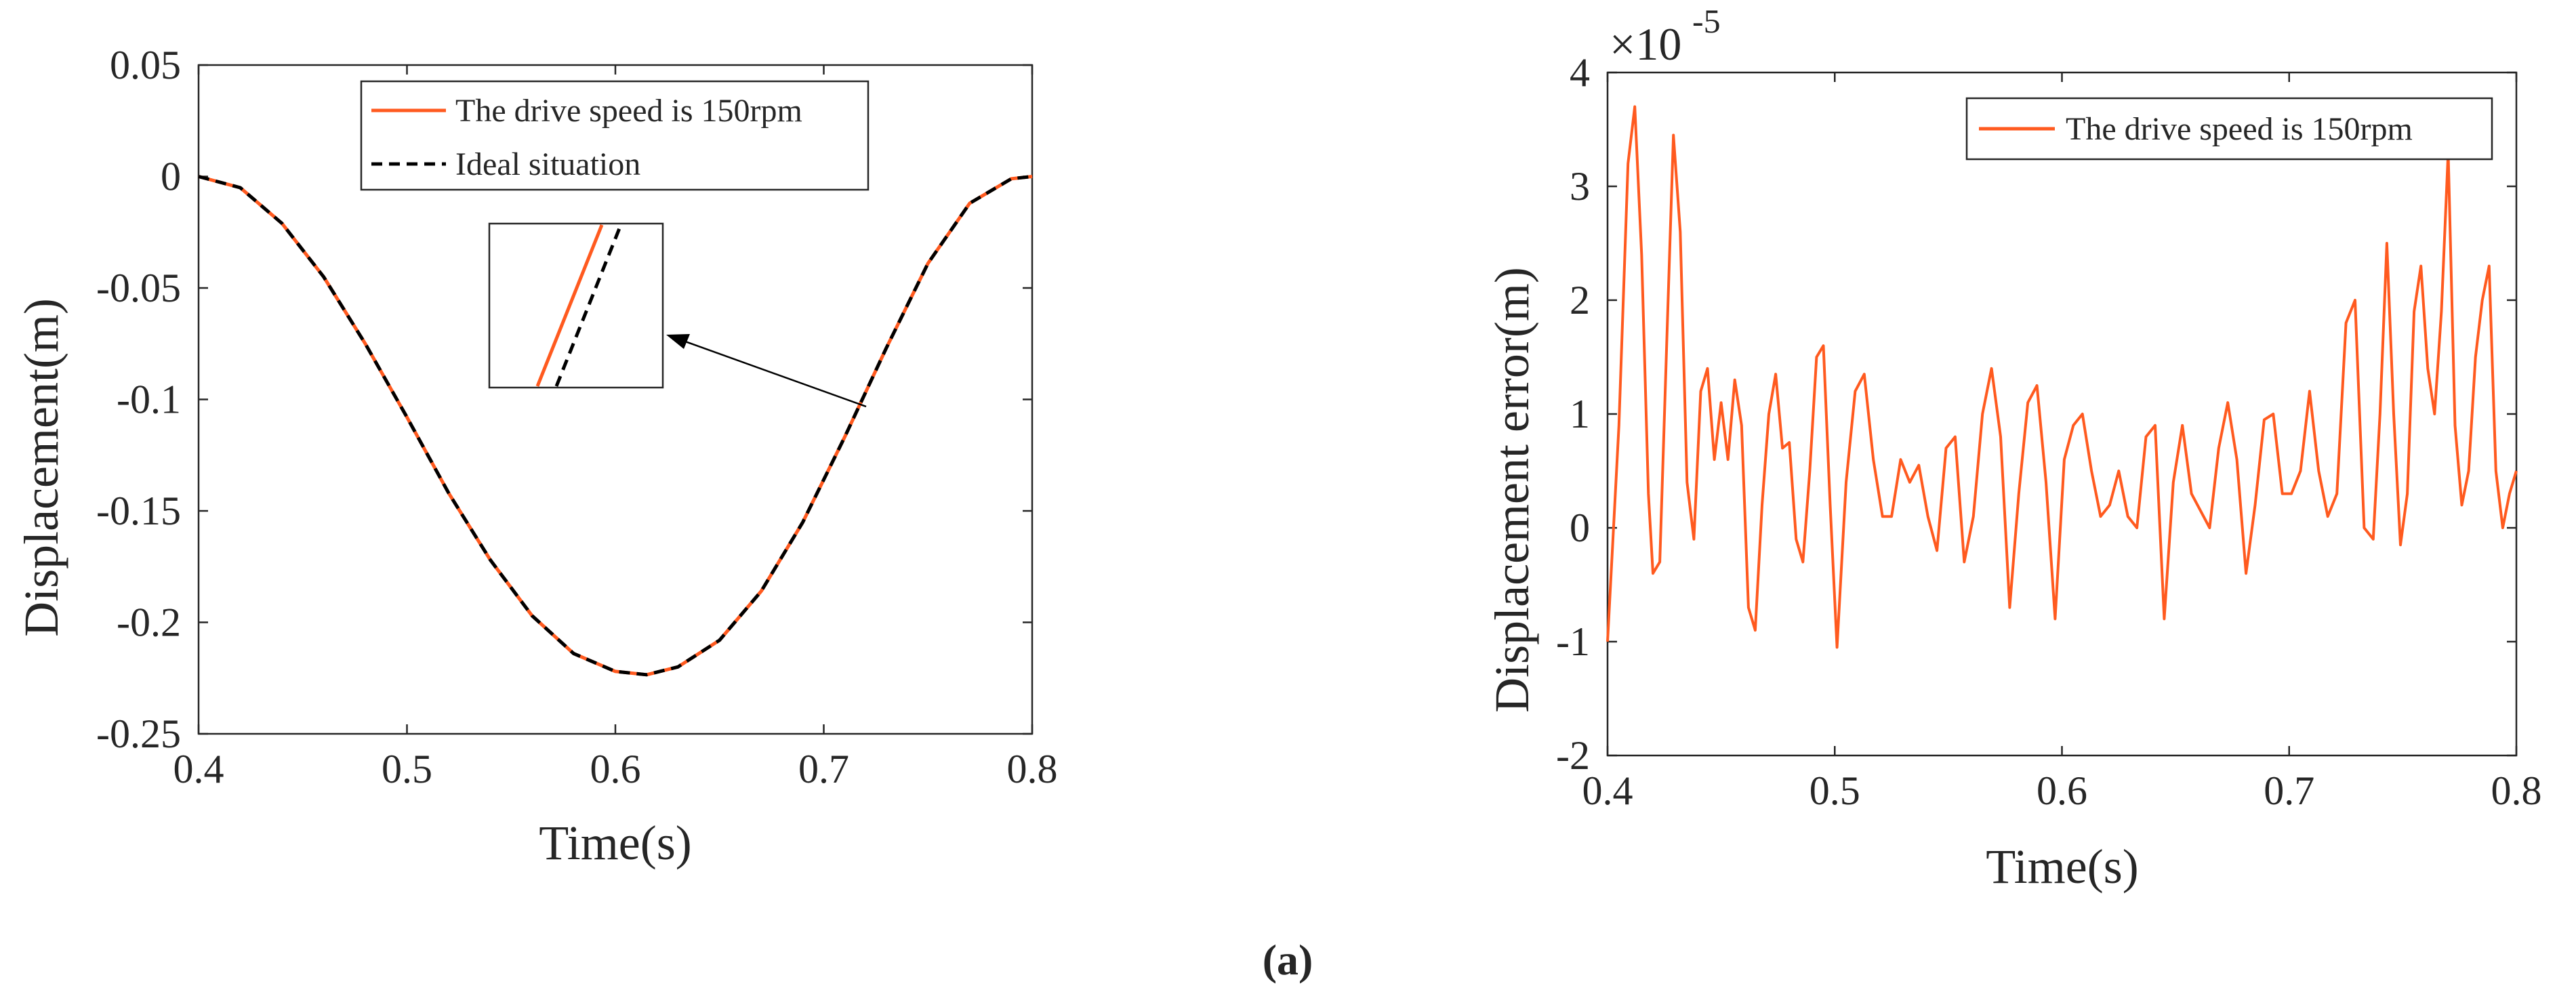 The height and width of the screenshot is (994, 2576). Describe the element at coordinates (570, 305) in the screenshot. I see `inset-drive-segment` at that location.